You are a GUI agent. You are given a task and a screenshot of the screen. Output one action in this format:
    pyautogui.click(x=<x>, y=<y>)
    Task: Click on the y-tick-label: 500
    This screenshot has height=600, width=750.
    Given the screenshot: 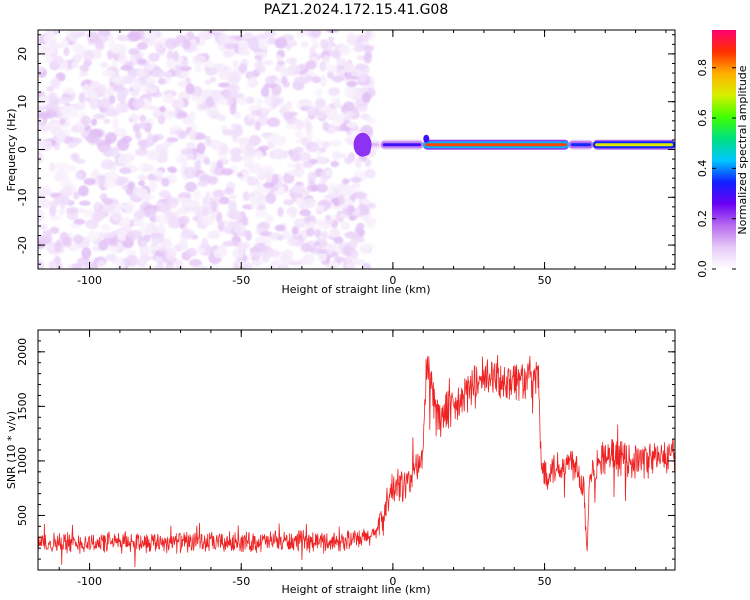 What is the action you would take?
    pyautogui.click(x=22, y=515)
    